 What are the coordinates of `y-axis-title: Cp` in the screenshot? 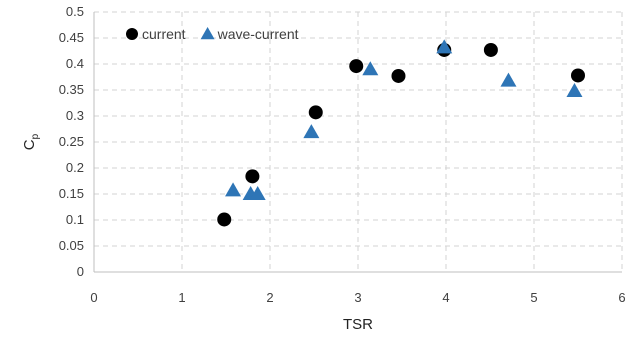 It's located at (31, 141).